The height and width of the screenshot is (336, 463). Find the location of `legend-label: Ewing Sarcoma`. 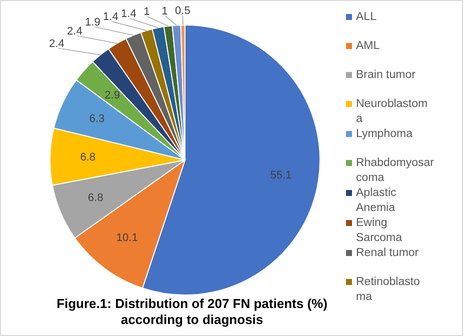

legend-label: Ewing Sarcoma is located at coordinates (379, 230).